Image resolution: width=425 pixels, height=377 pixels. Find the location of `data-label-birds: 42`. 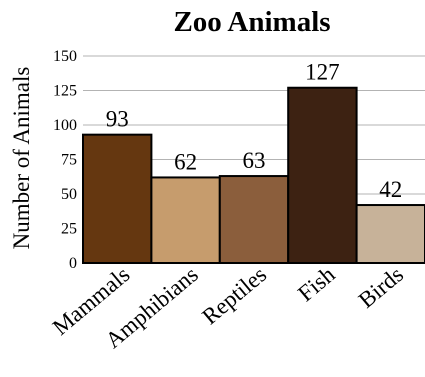

data-label-birds: 42 is located at coordinates (390, 189).